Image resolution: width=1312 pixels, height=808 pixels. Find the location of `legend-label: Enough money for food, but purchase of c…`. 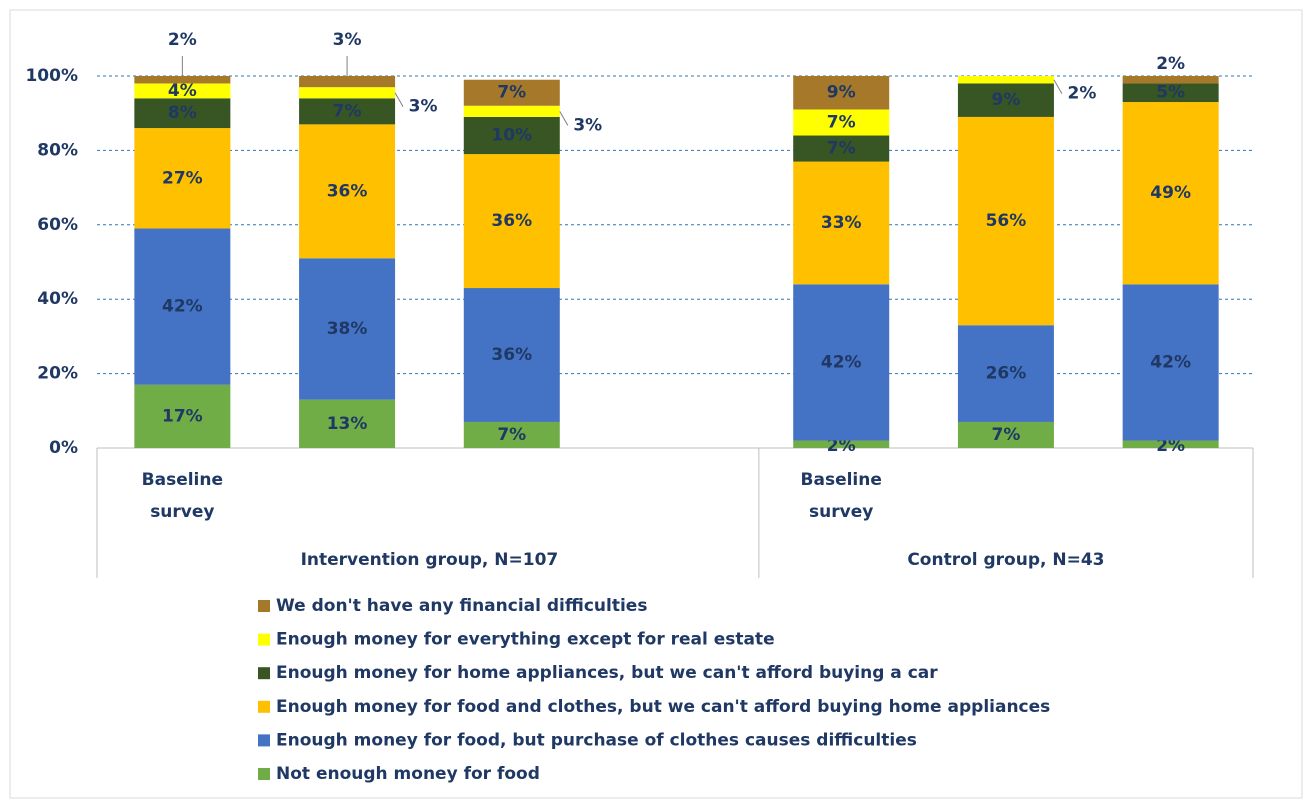

legend-label: Enough money for food, but purchase of c… is located at coordinates (596, 740).